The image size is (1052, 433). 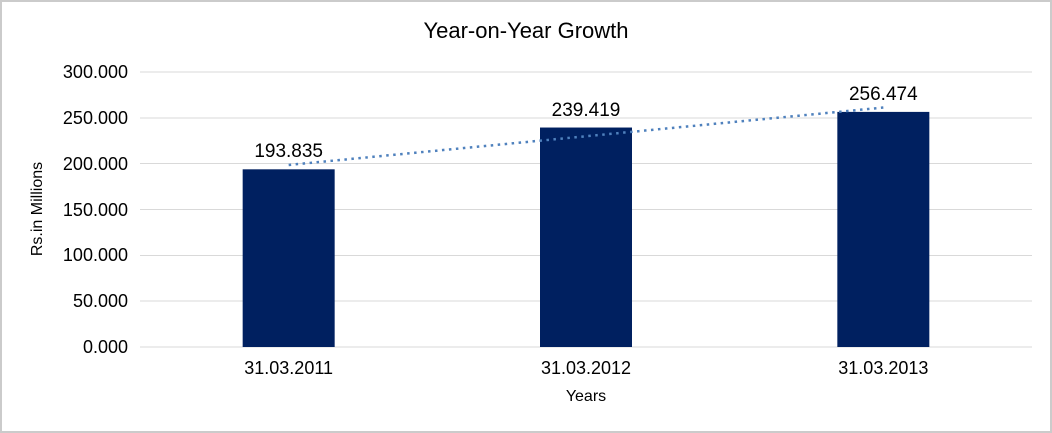 What do you see at coordinates (883, 94) in the screenshot?
I see `bar-data-label: 256.474` at bounding box center [883, 94].